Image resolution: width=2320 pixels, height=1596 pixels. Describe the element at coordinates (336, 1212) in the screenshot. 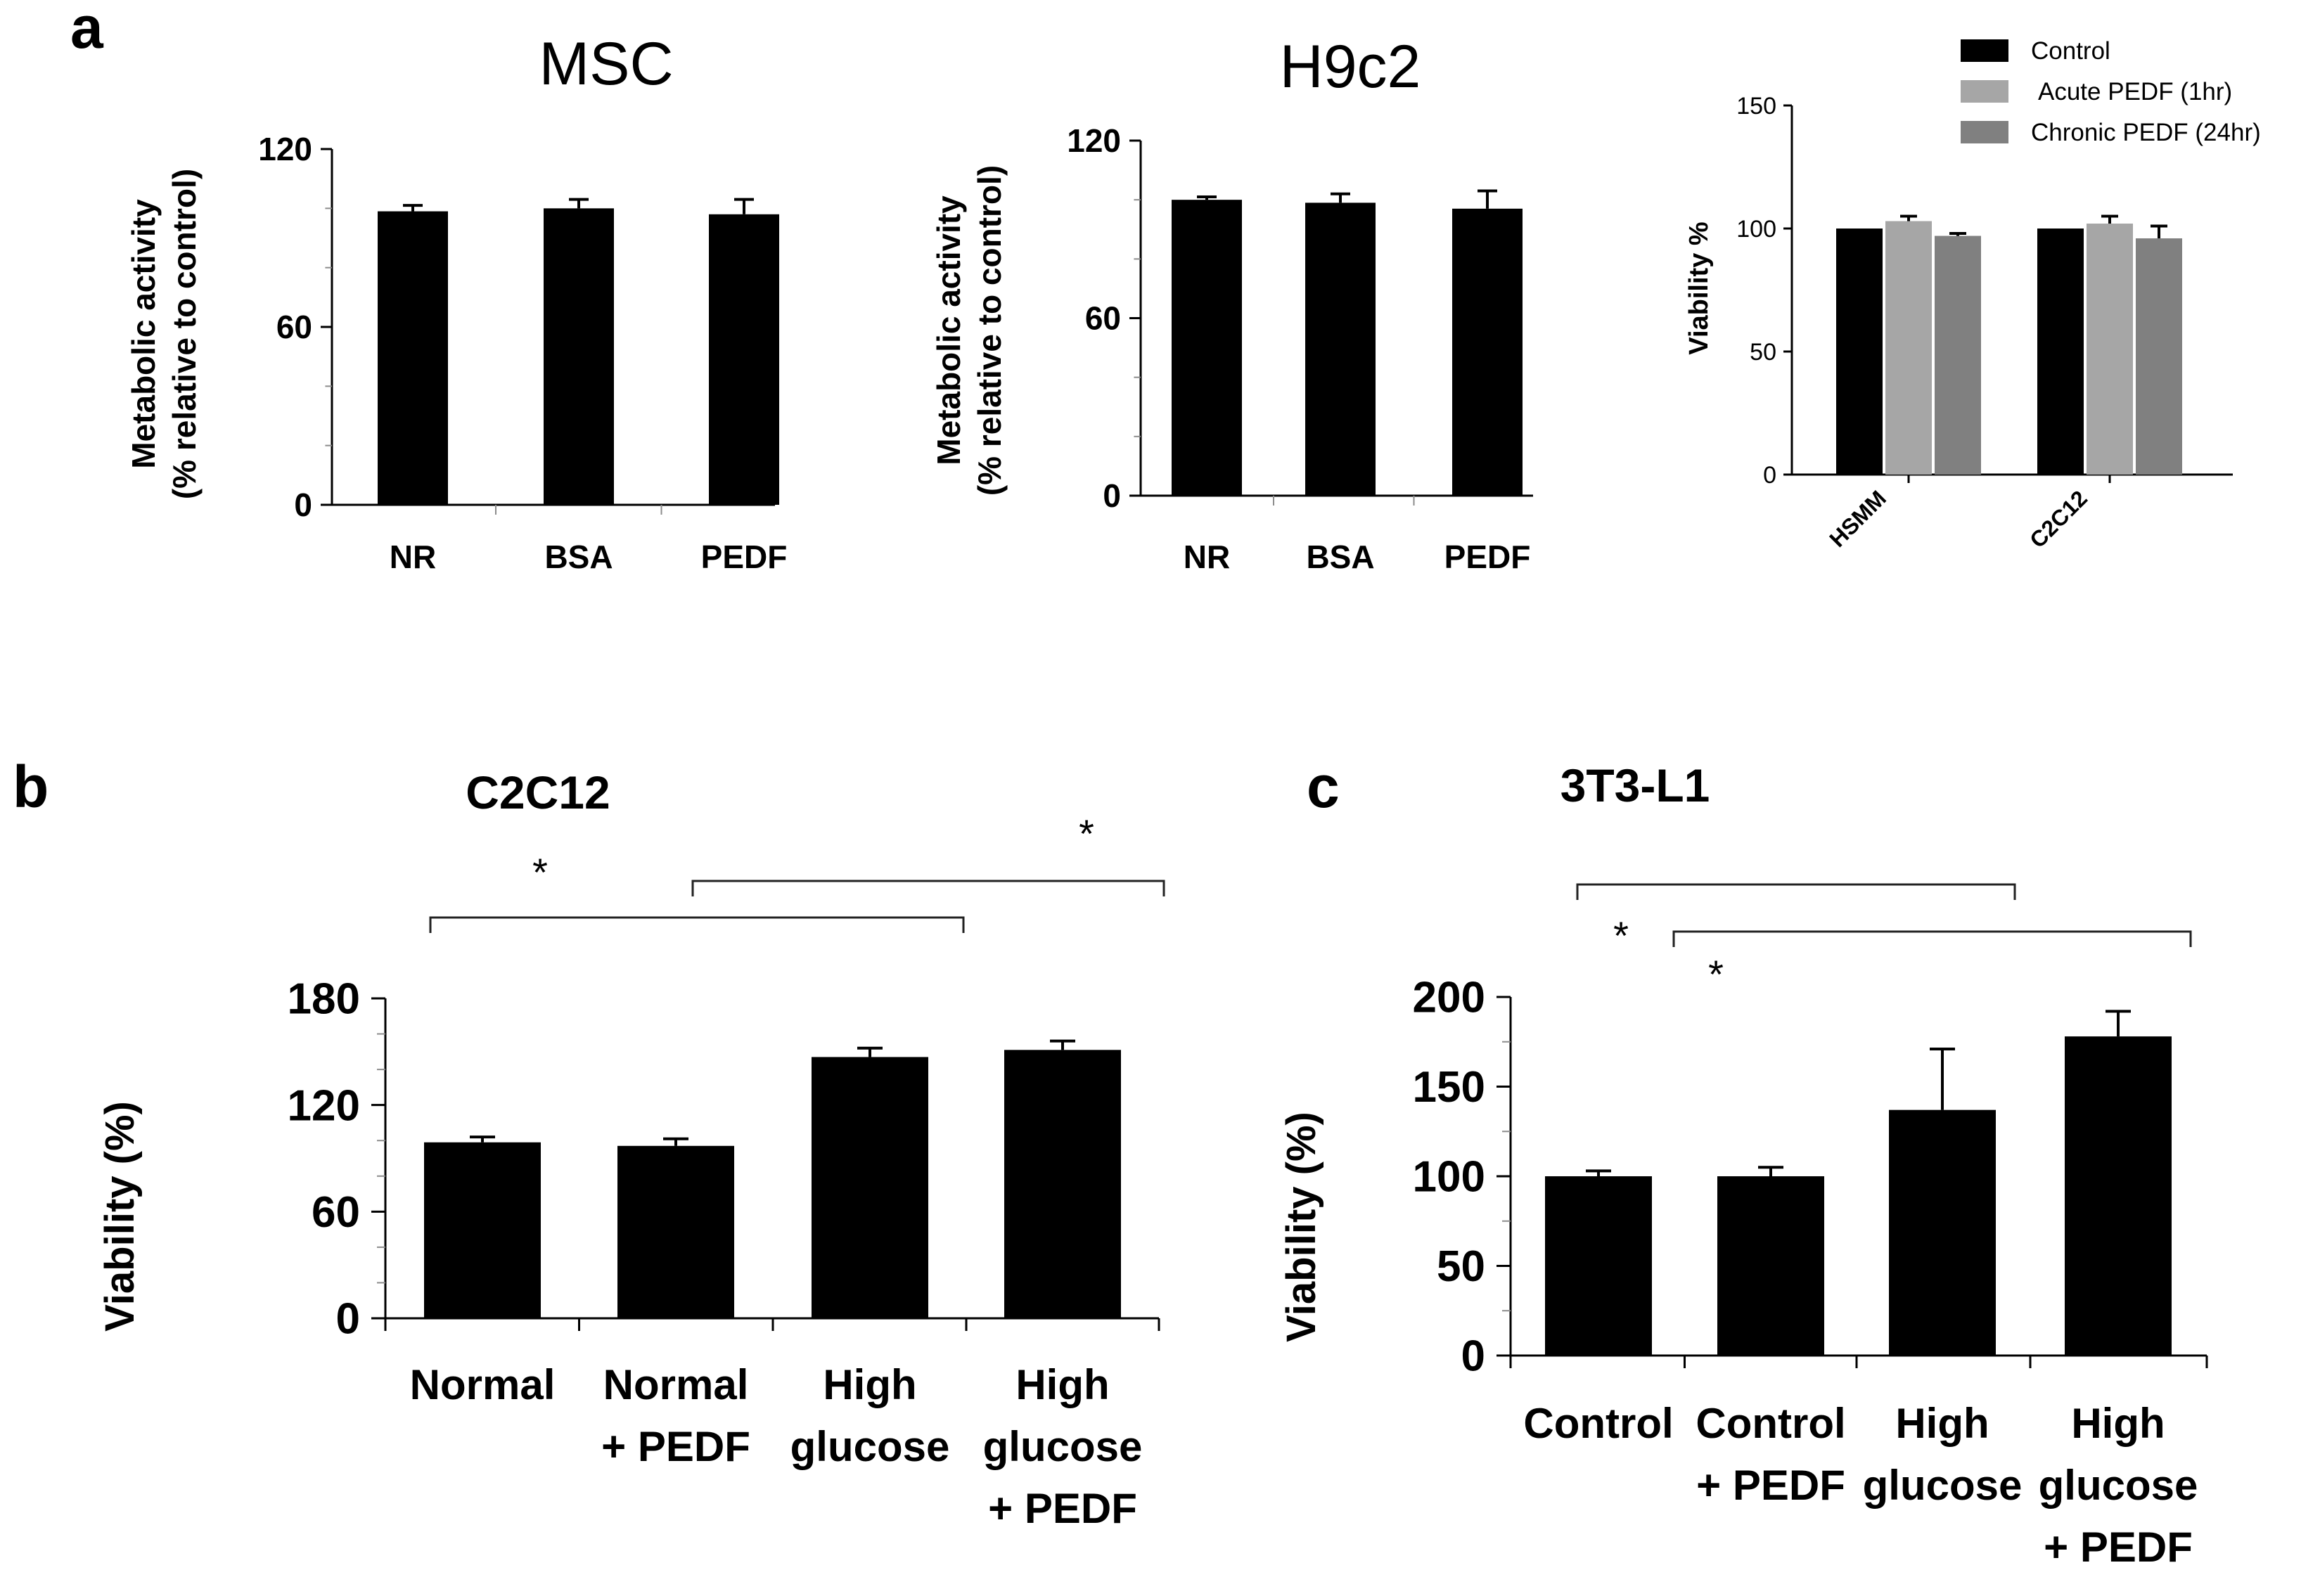

I see `c2c12-y-tick-label: 60` at that location.